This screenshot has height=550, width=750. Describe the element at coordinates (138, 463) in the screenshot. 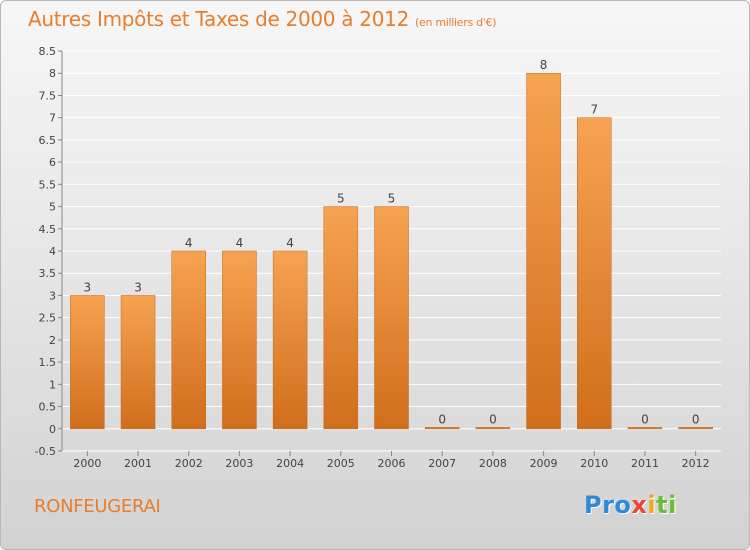

I see `x-tick-label-2001: 2001` at that location.